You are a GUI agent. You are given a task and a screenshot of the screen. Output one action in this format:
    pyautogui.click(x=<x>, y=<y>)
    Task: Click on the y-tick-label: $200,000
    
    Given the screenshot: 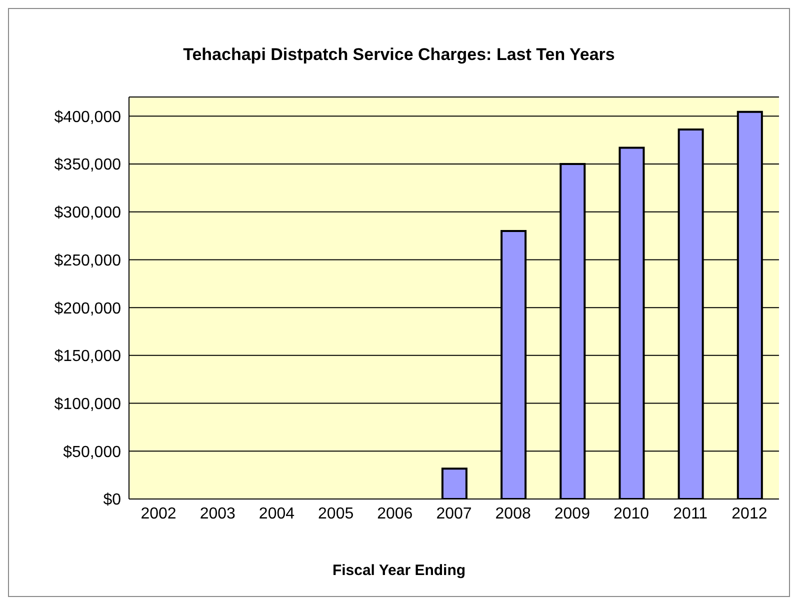 What is the action you would take?
    pyautogui.click(x=88, y=309)
    